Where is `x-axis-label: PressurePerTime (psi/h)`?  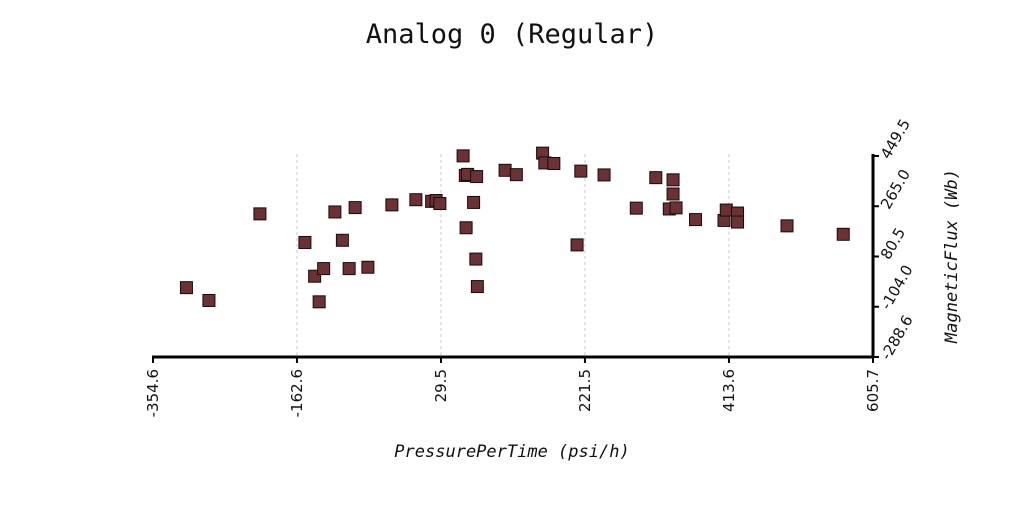
x-axis-label: PressurePerTime (psi/h) is located at coordinates (511, 452).